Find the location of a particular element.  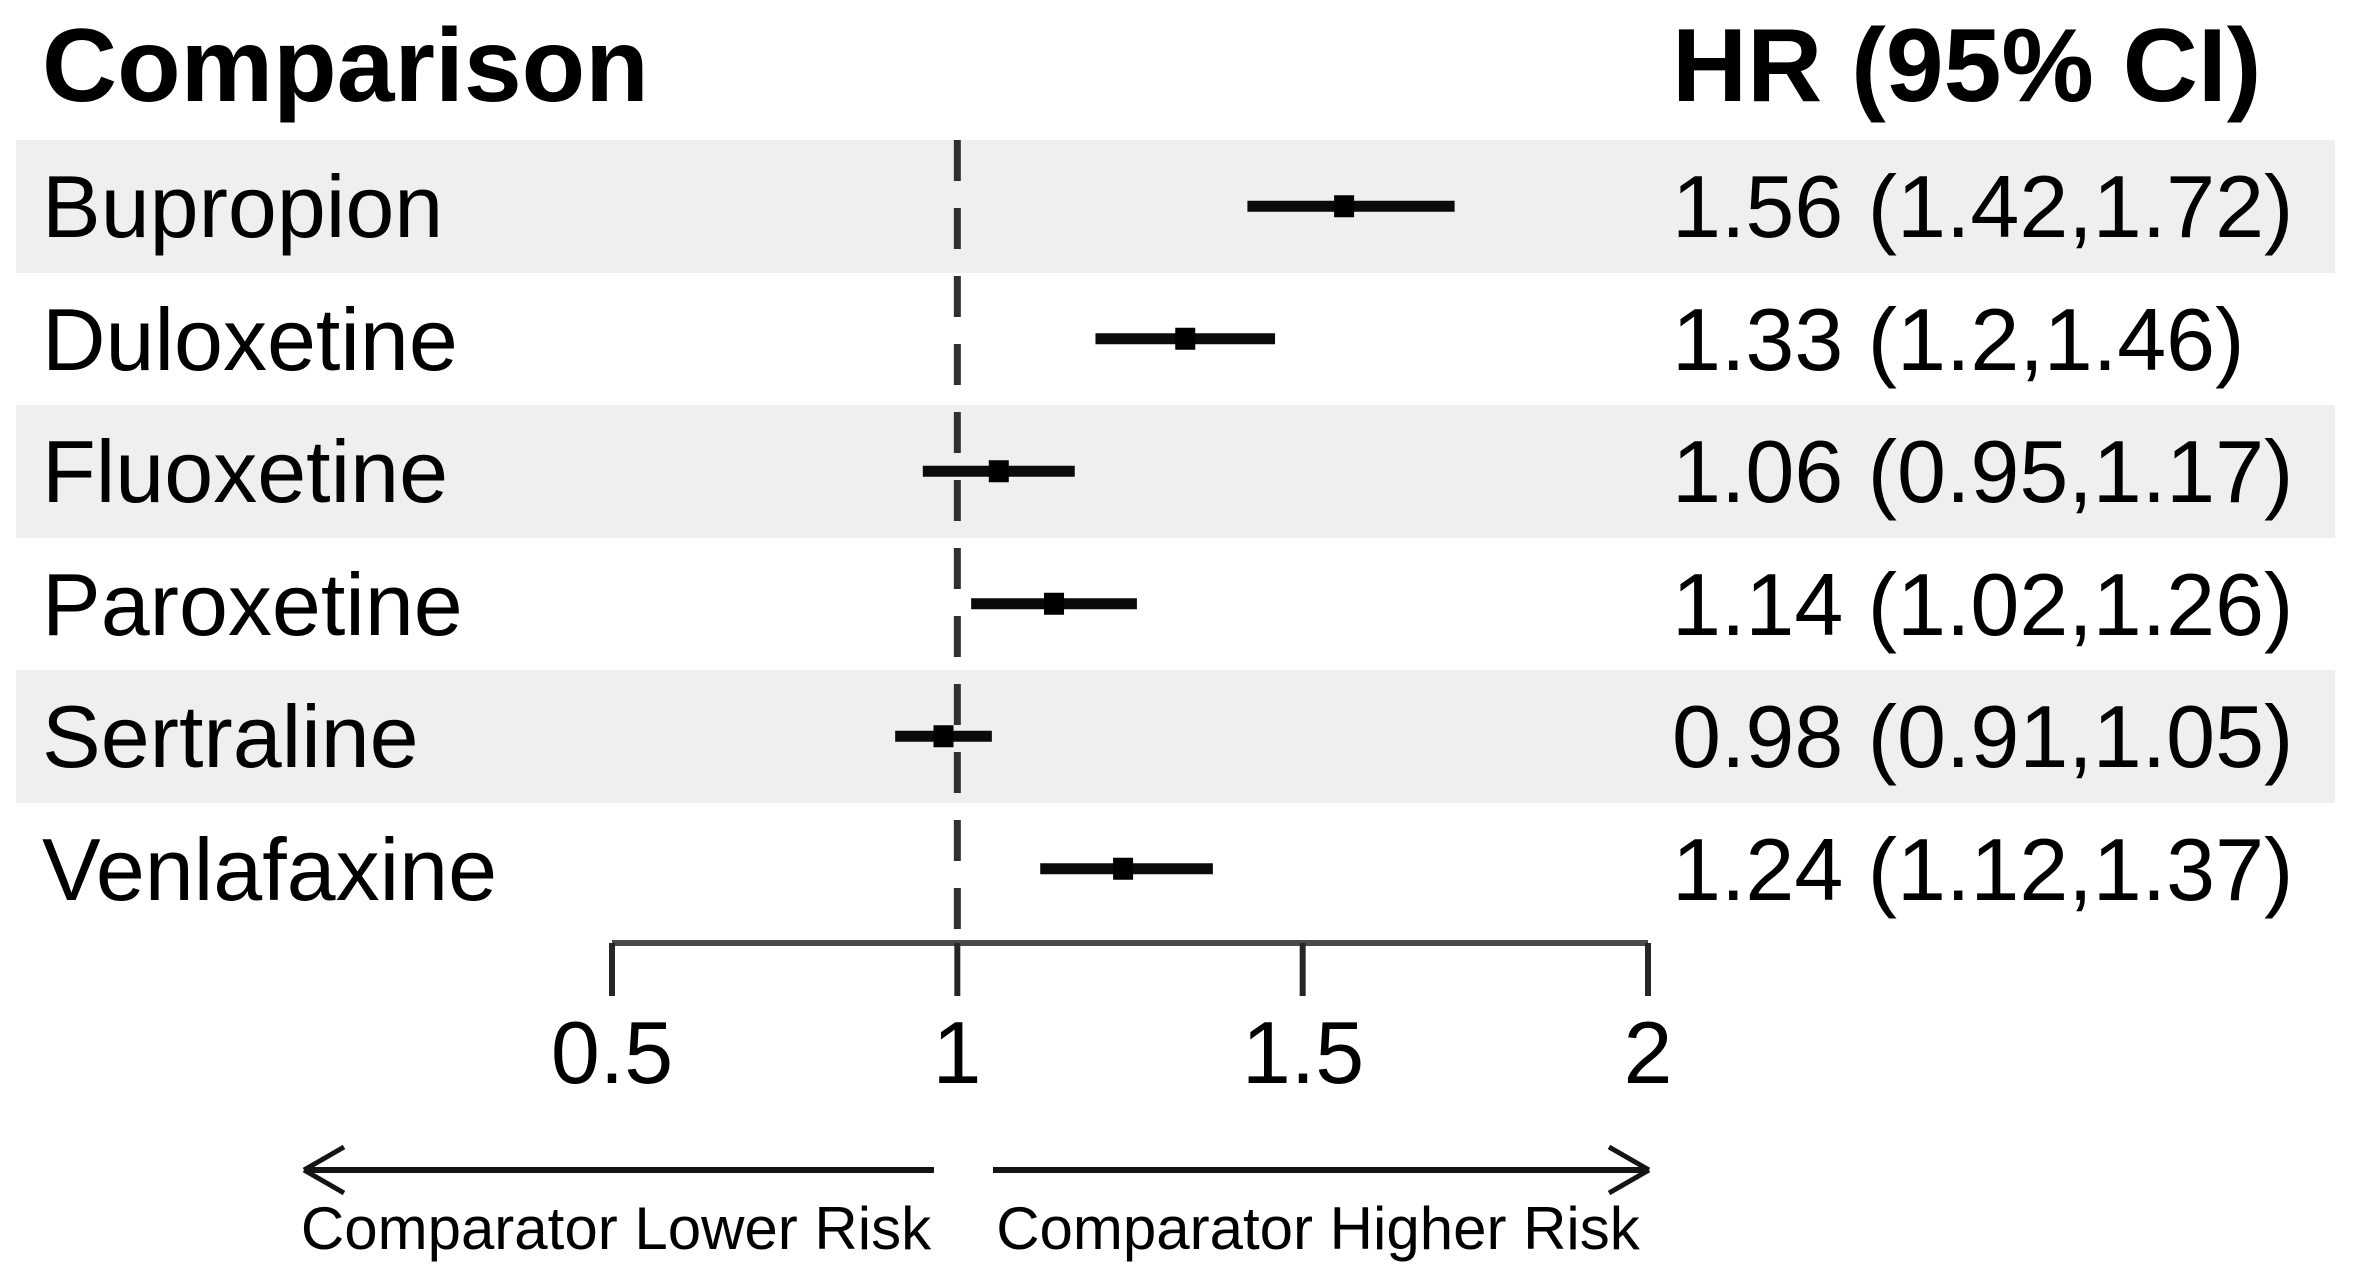

comparison-row-label: Bupropion is located at coordinates (243, 206).